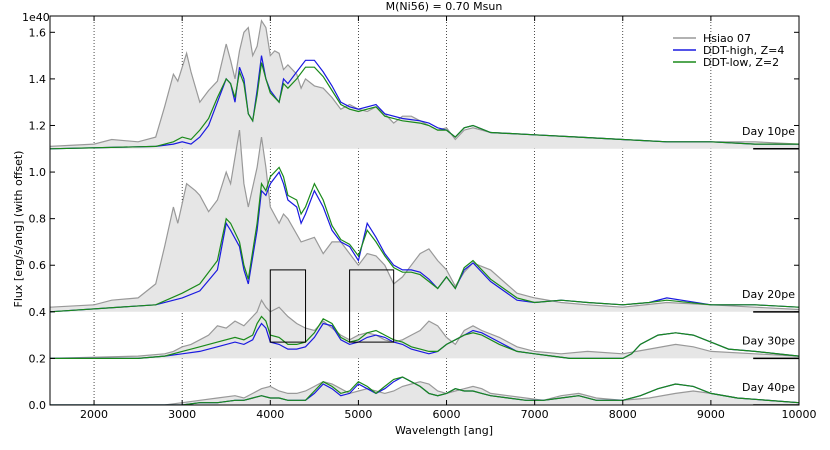 This screenshot has height=450, width=830. Describe the element at coordinates (270, 414) in the screenshot. I see `x-tick-label-4000: 4000` at that location.